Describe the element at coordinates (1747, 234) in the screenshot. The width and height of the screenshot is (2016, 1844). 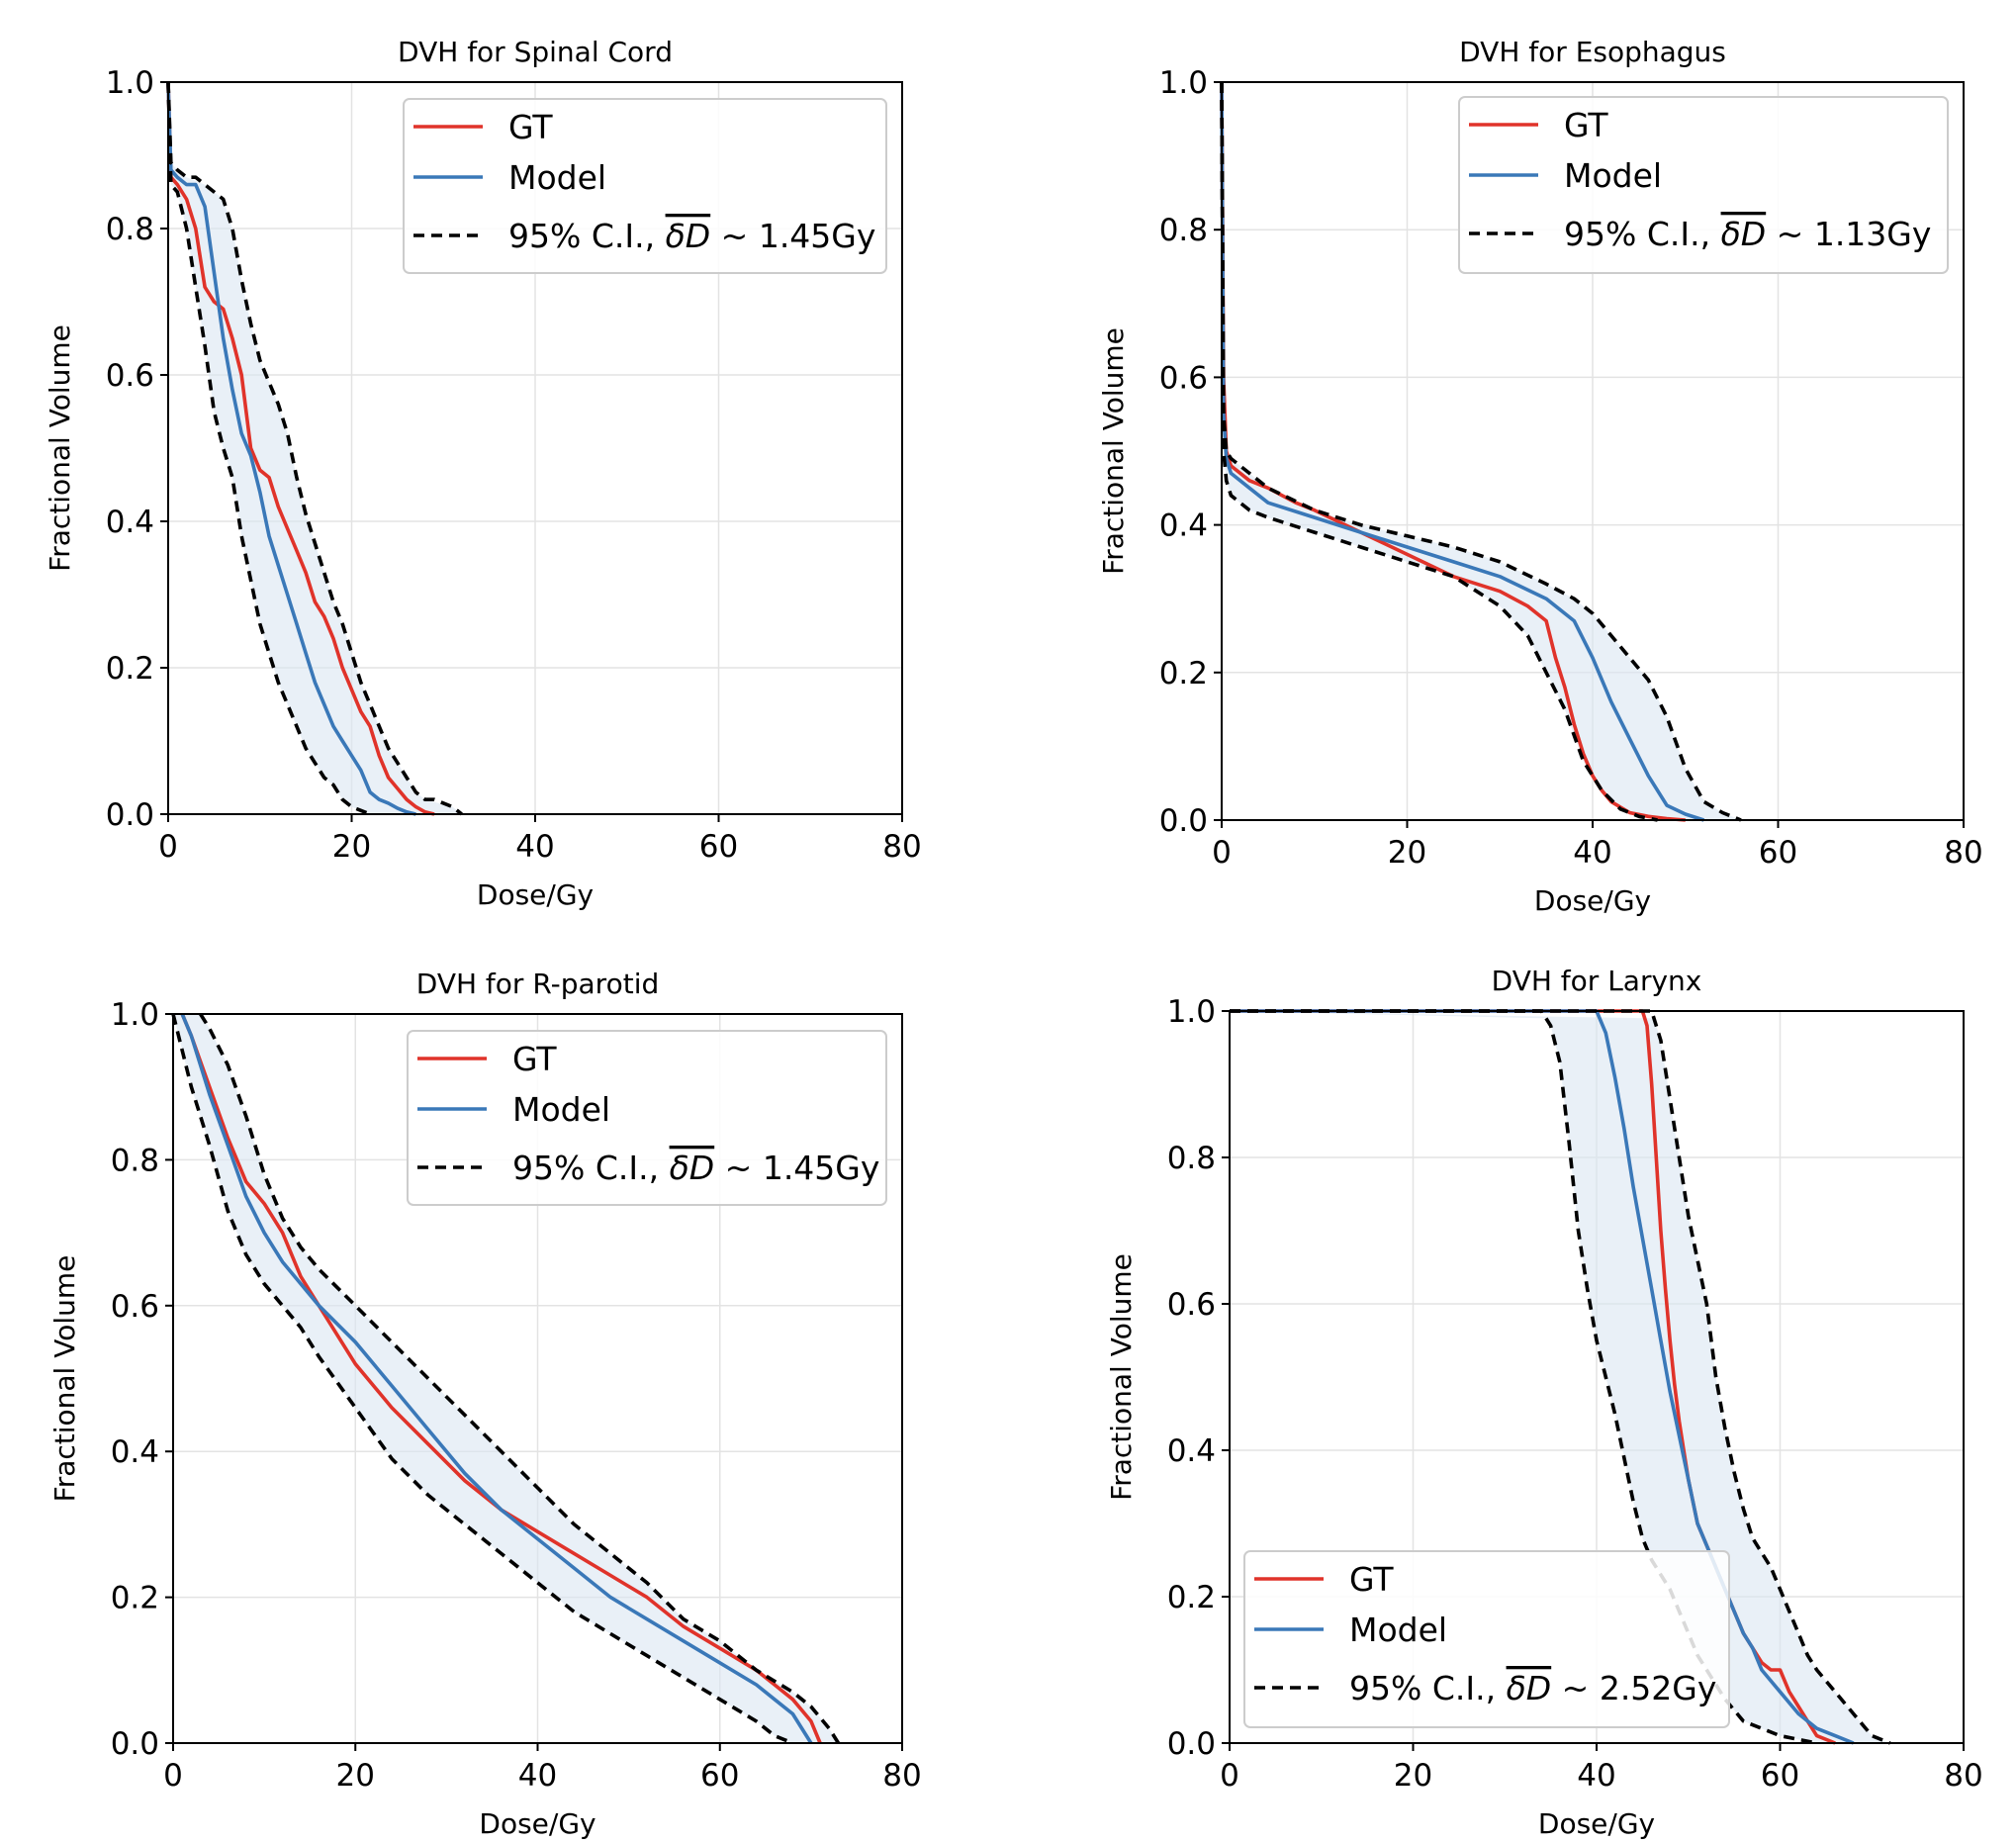
I see `legend-ci-label: 95% C.I., δD ~ 1.13Gy` at that location.